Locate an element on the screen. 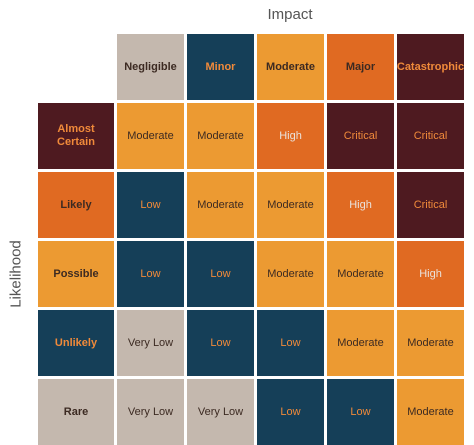 This screenshot has width=474, height=445. likelihood-header-unlikely: Unlikely is located at coordinates (76, 343).